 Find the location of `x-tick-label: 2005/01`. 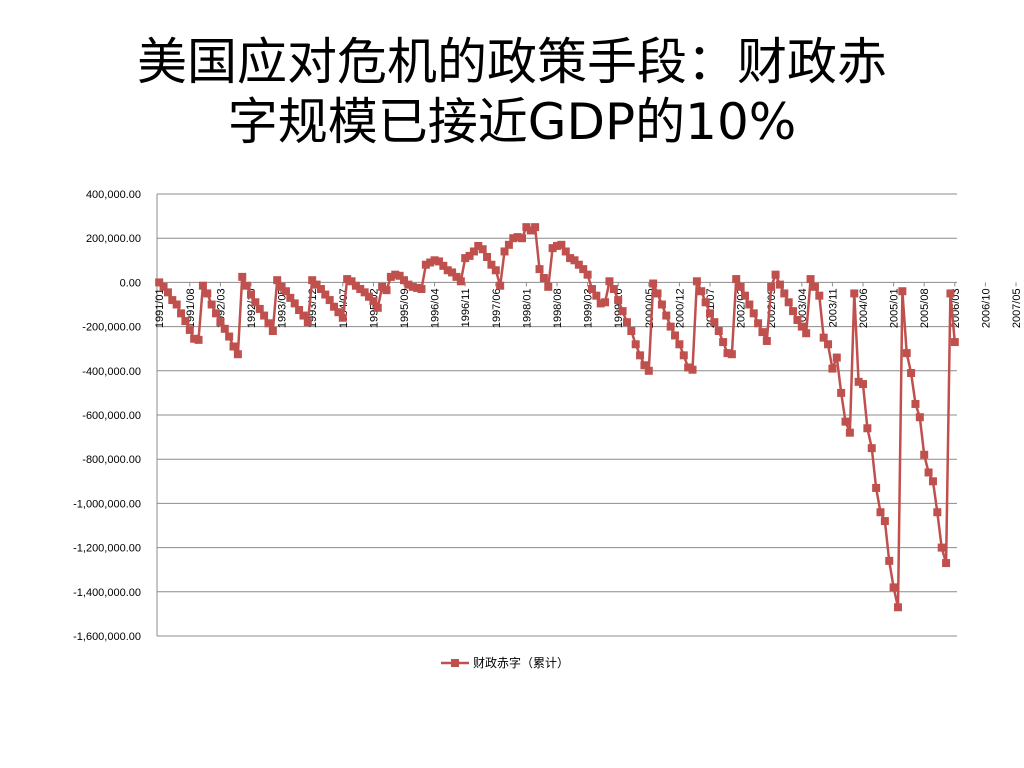

x-tick-label: 2005/01 is located at coordinates (895, 308).